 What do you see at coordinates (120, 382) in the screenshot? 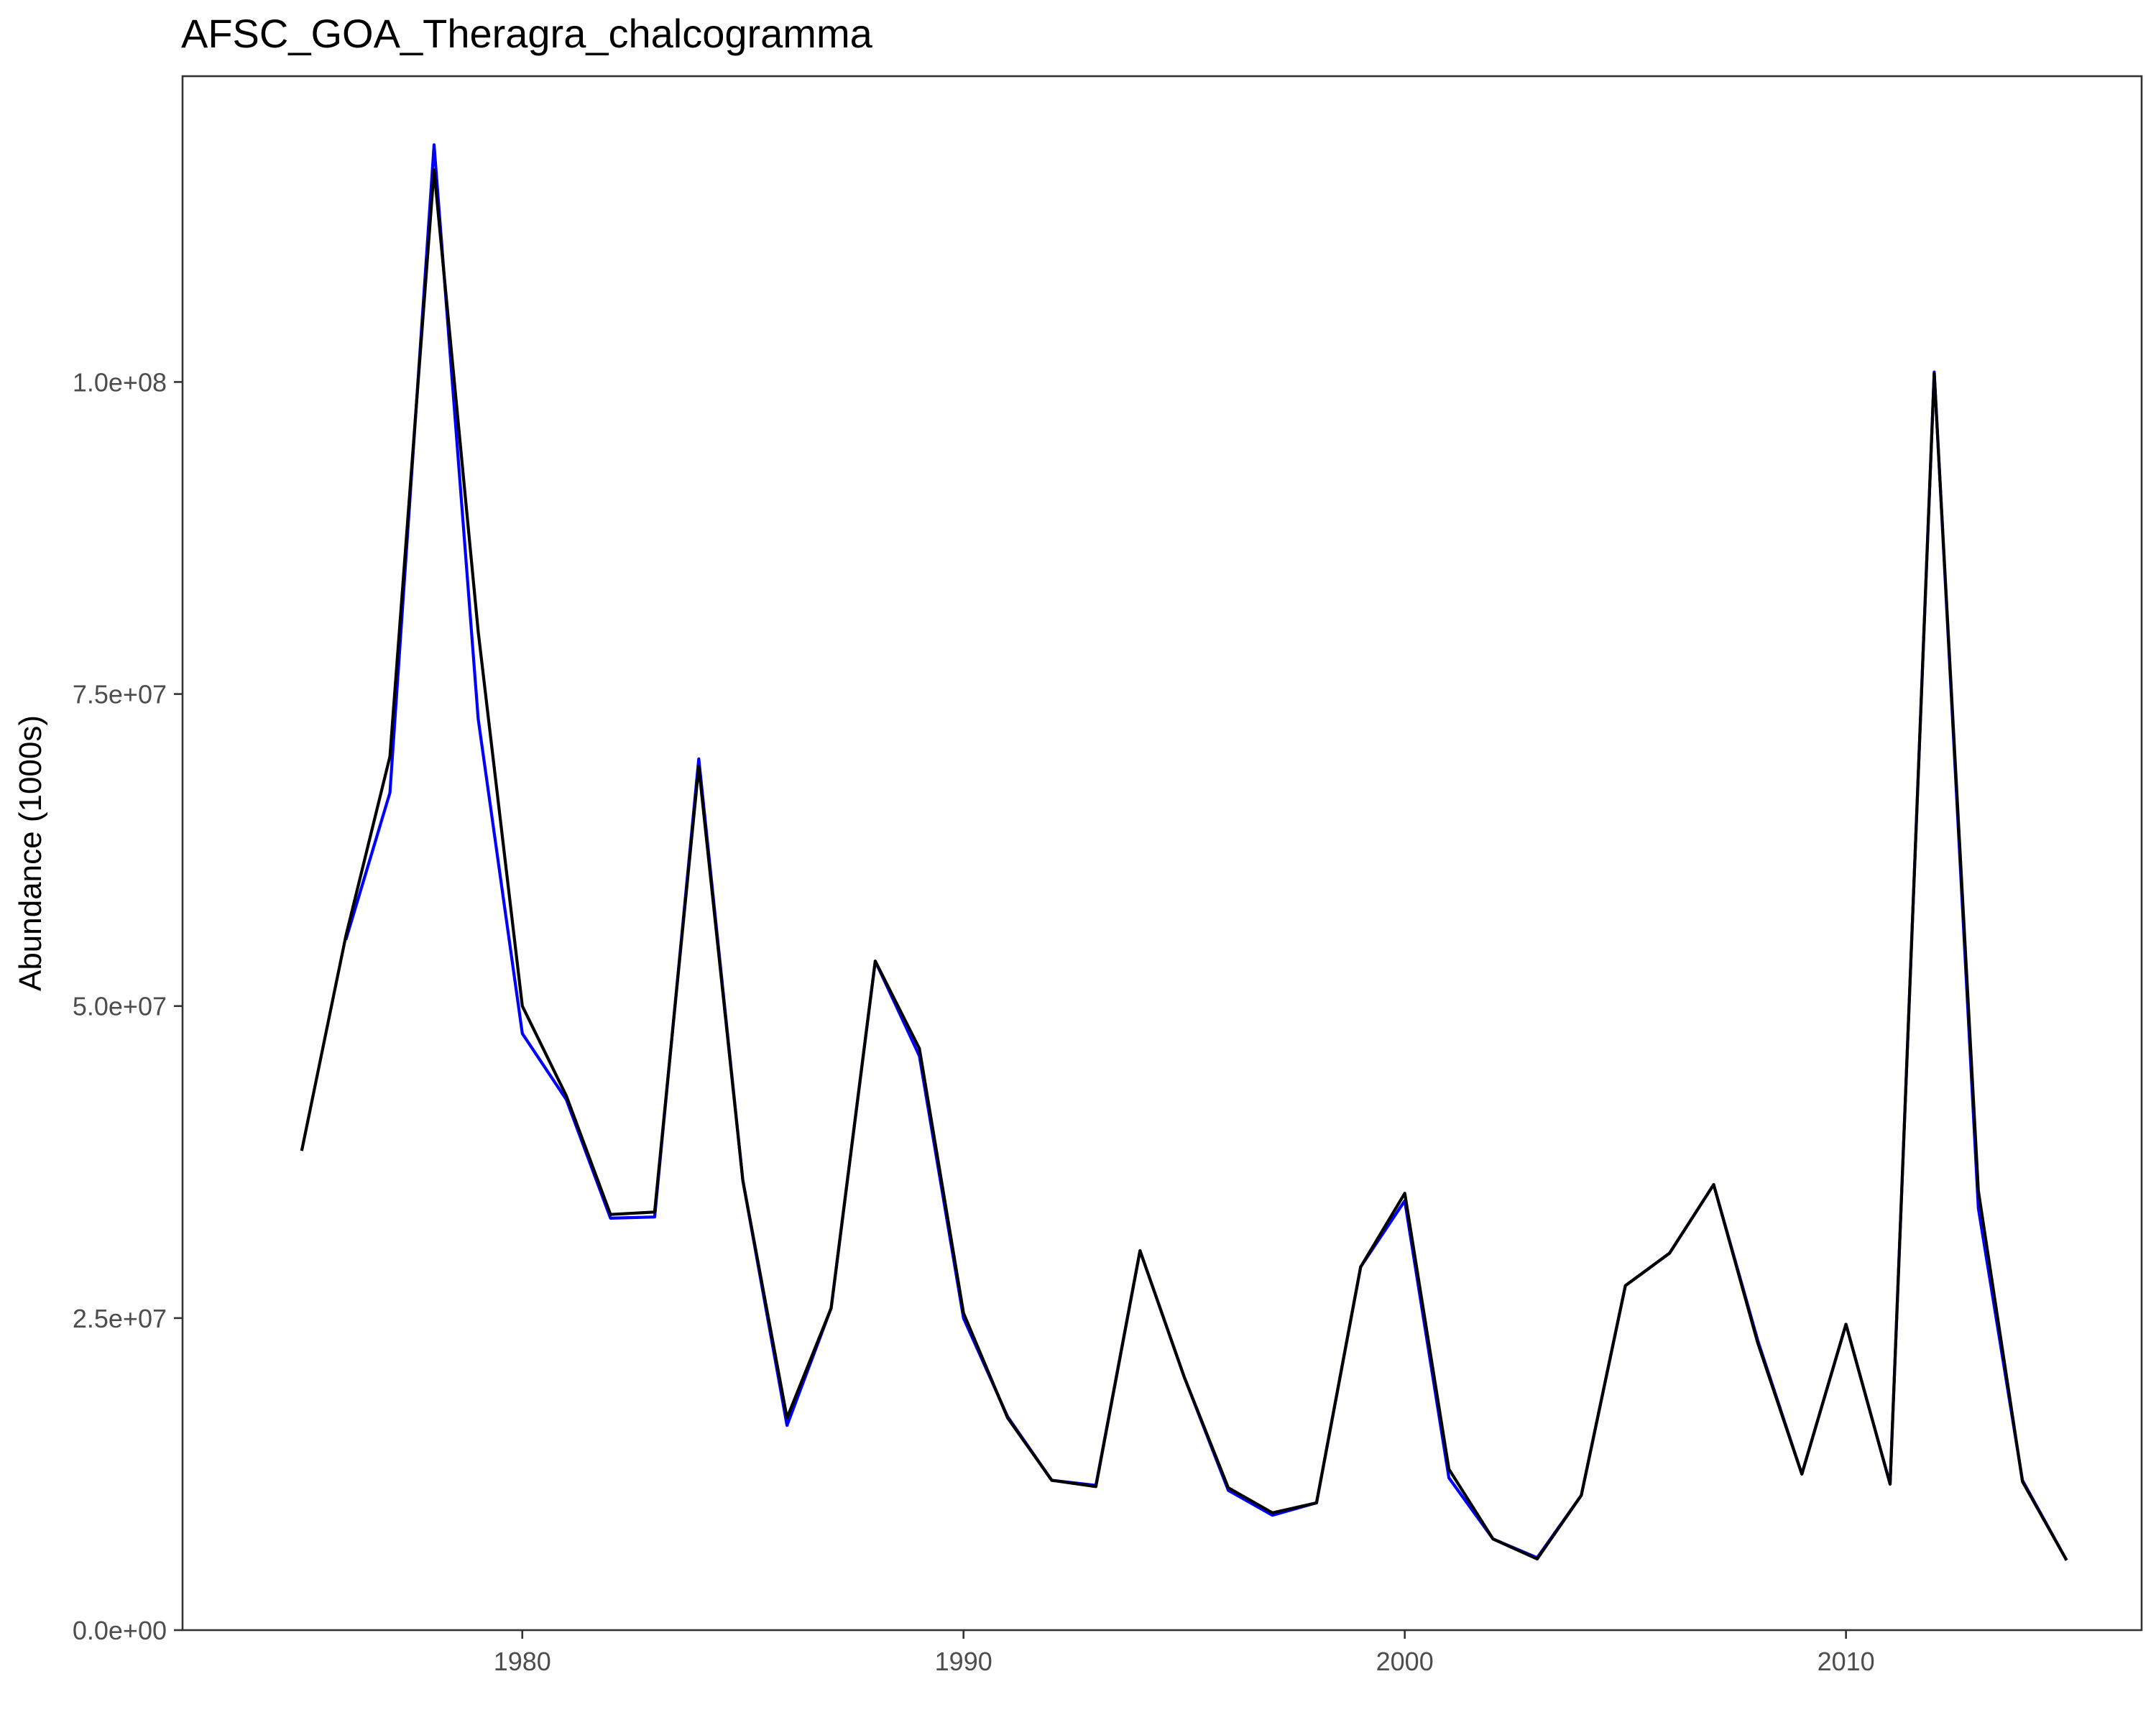
I see `y-tick-label: 1.0e+08` at bounding box center [120, 382].